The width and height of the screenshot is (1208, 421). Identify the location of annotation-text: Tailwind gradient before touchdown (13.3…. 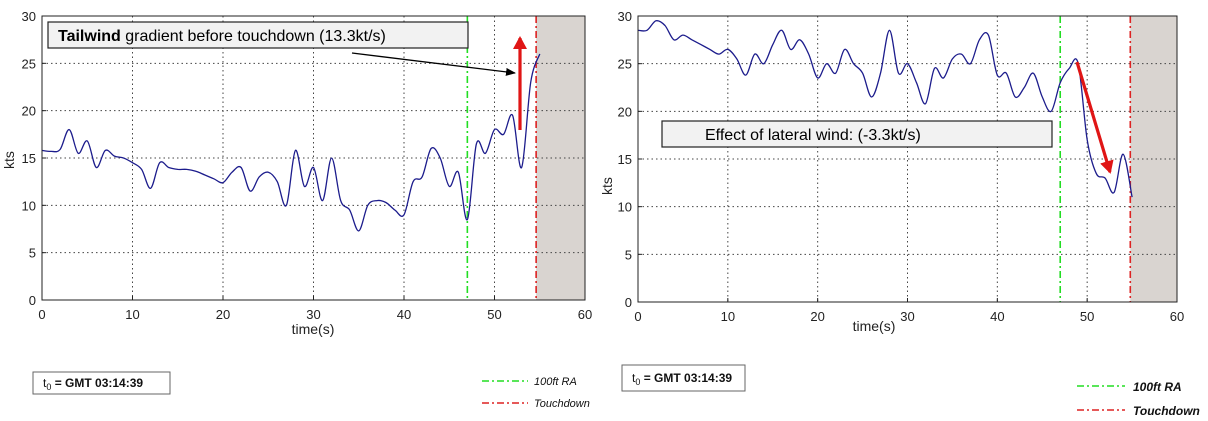
(222, 36).